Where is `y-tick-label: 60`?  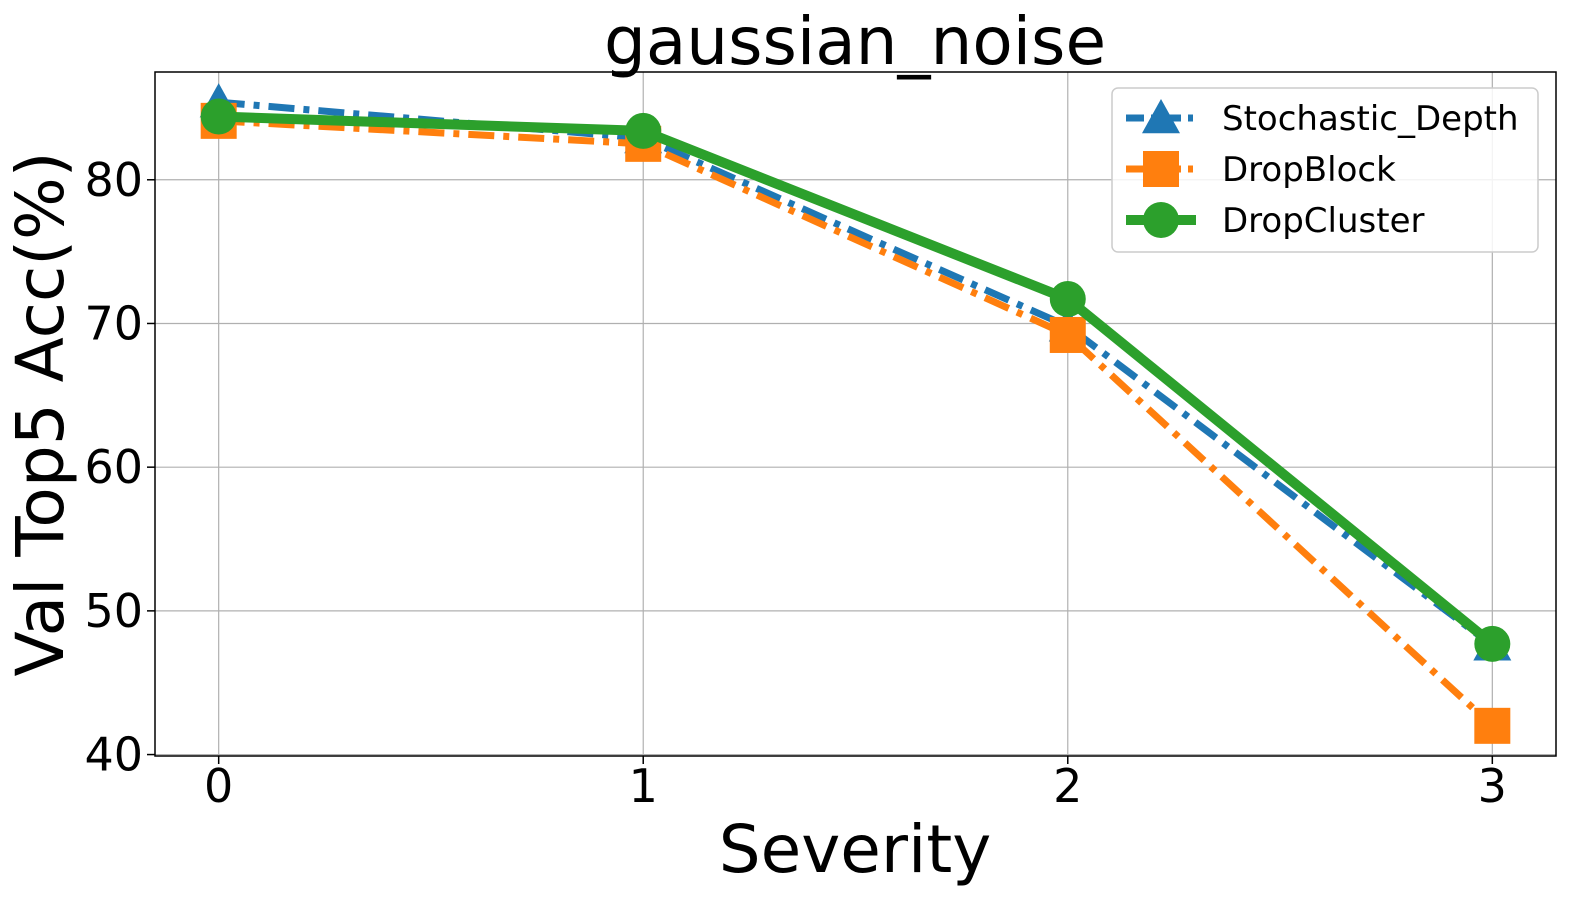 y-tick-label: 60 is located at coordinates (113, 467).